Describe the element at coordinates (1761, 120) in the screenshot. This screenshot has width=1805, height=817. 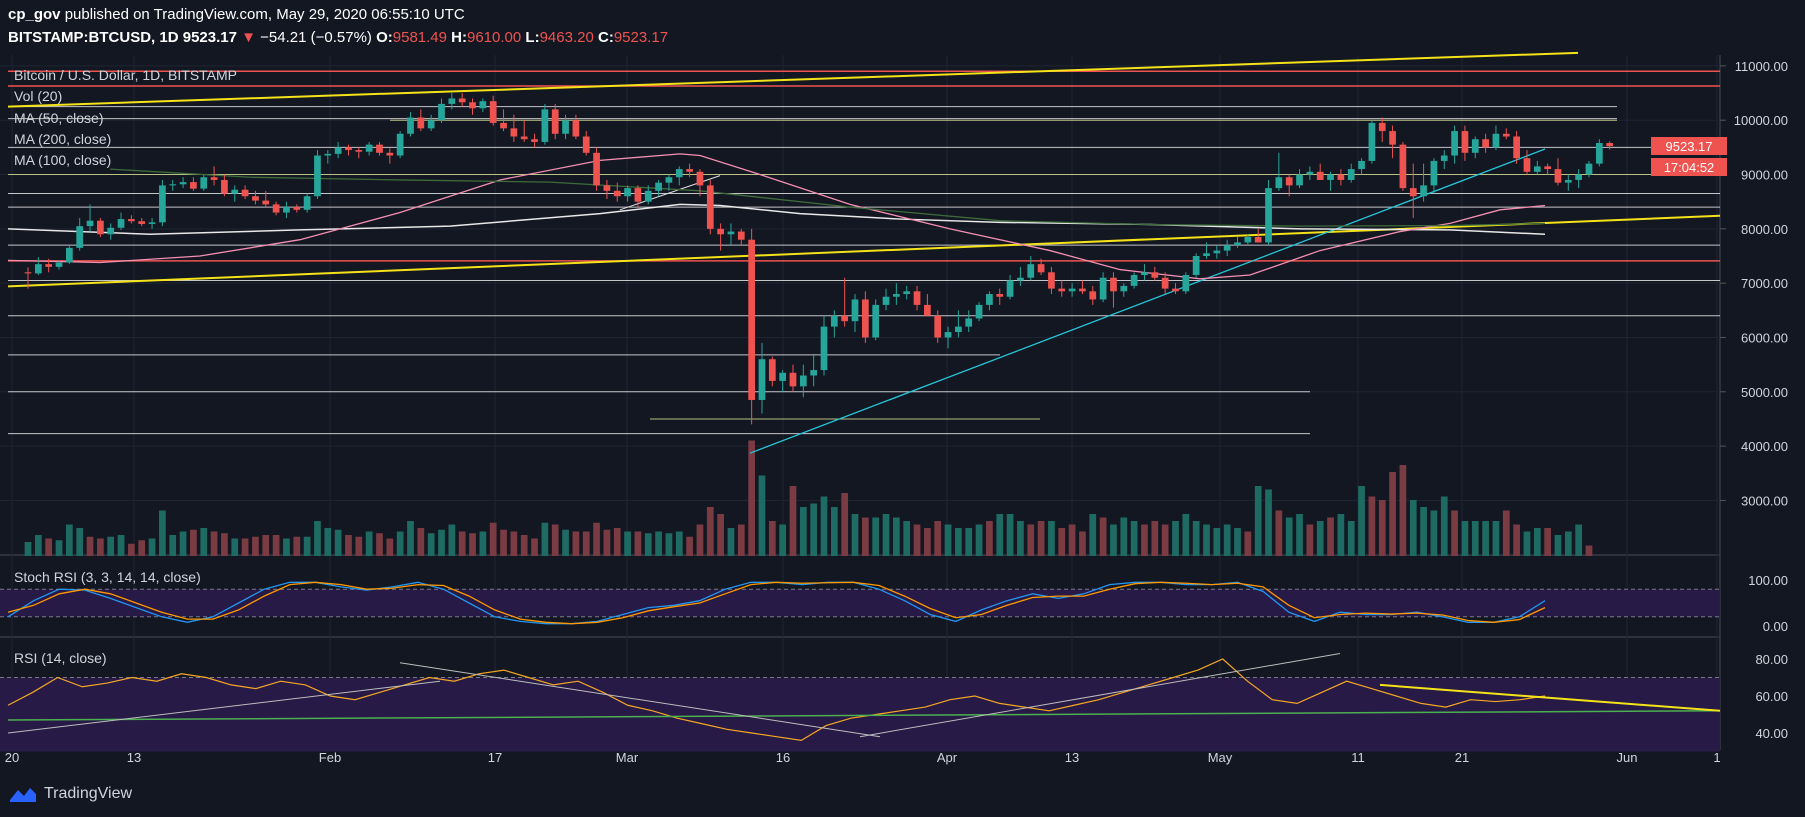
I see `price-tick-label: 10000.00` at that location.